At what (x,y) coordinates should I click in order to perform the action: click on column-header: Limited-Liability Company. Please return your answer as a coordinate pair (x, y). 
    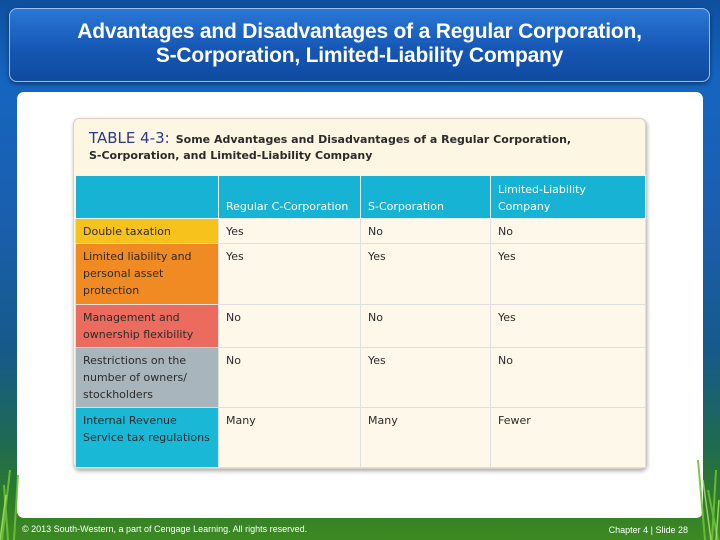
    Looking at the image, I should click on (568, 197).